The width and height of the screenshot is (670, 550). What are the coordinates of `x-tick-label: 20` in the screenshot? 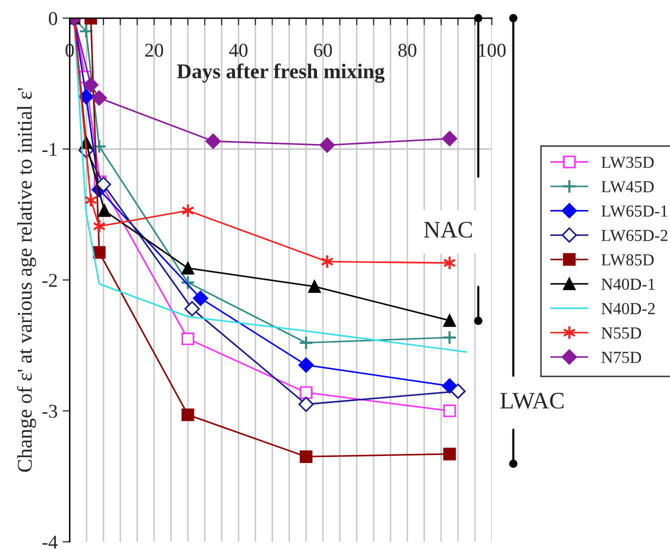 It's located at (154, 50).